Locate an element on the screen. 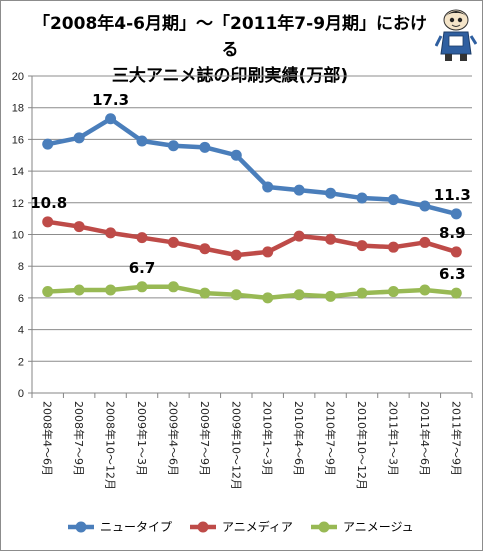 The image size is (483, 551). y-tick-label: 10 is located at coordinates (18, 236).